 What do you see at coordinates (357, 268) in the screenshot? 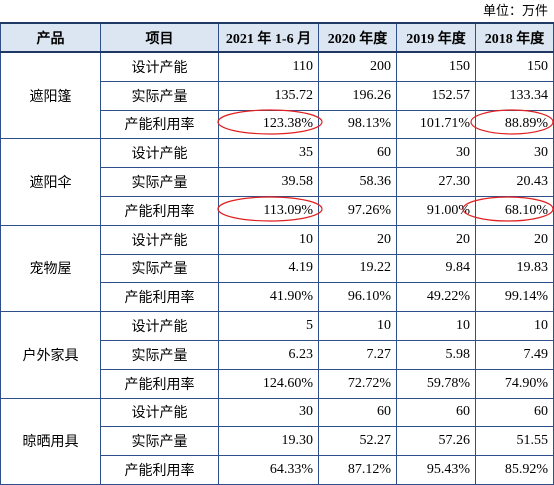
I see `value-cell: 19.22` at bounding box center [357, 268].